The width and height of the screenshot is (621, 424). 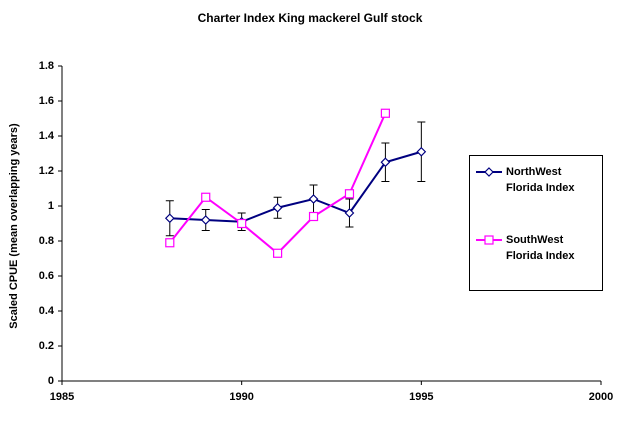 What do you see at coordinates (46, 101) in the screenshot?
I see `y-tick-label: 1.6` at bounding box center [46, 101].